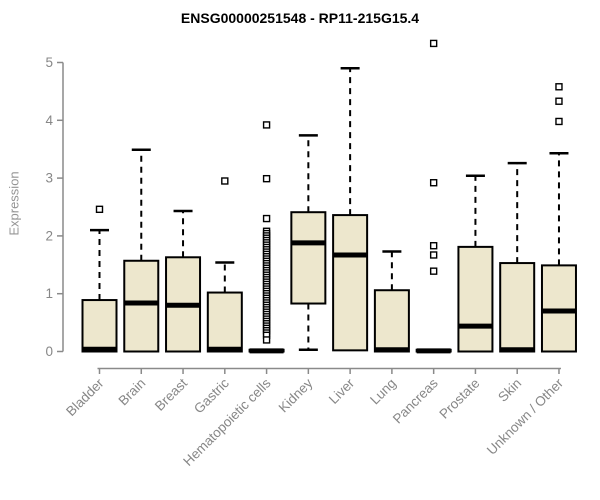  Describe the element at coordinates (558, 218) in the screenshot. I see `box-group-unknown-other` at that location.